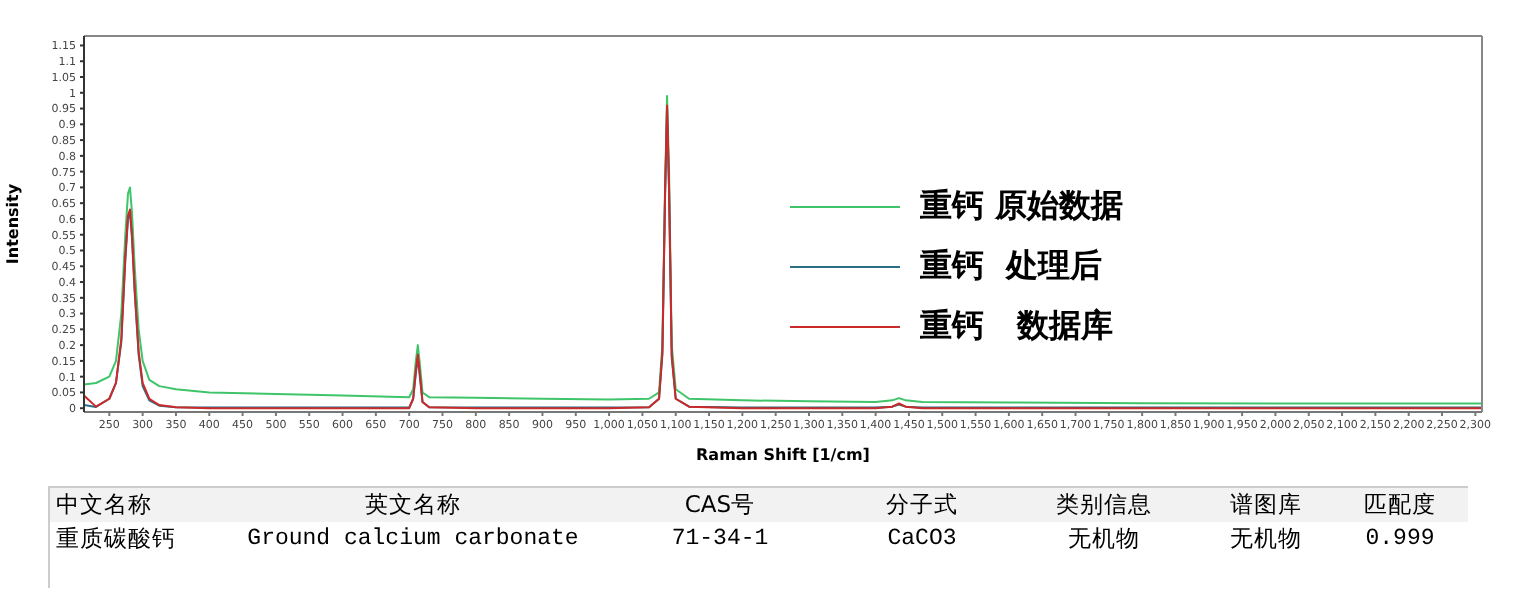  Describe the element at coordinates (1400, 540) in the screenshot. I see `text: 0.999` at that location.